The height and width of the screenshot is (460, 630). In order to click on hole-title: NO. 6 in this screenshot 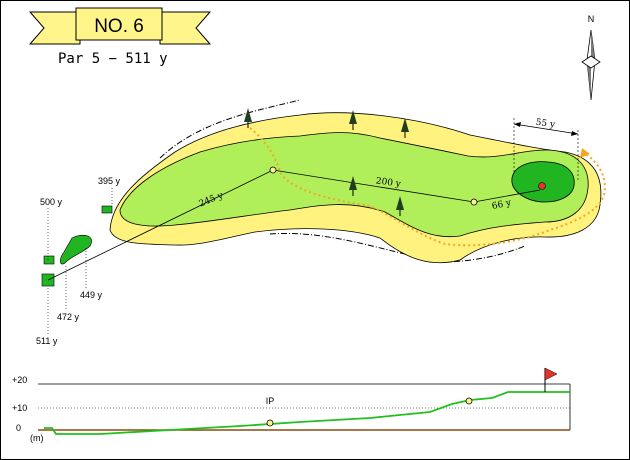, I will do `click(119, 26)`.